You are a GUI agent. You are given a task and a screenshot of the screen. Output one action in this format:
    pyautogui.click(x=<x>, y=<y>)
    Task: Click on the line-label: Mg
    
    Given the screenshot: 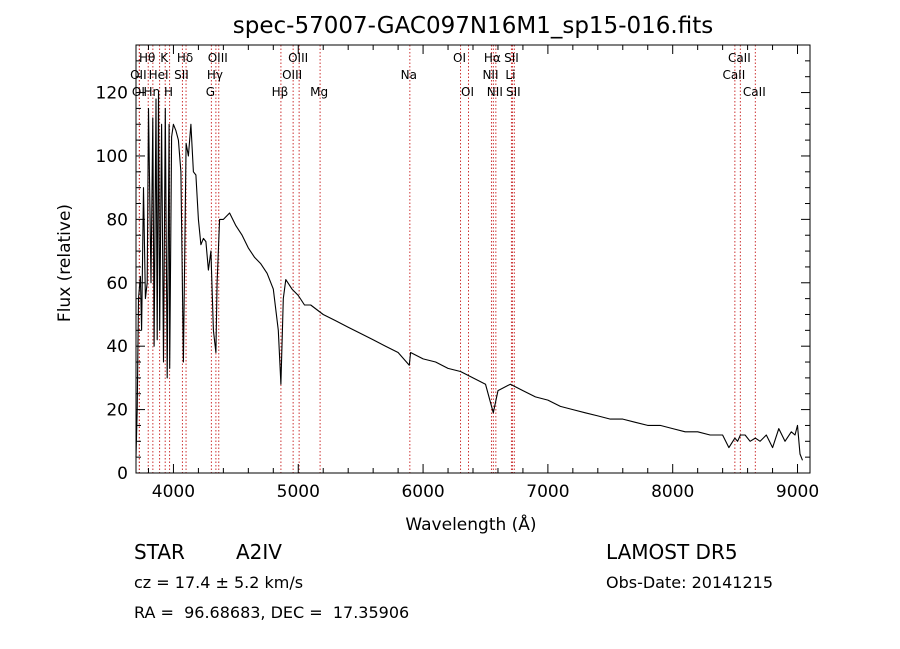 What is the action you would take?
    pyautogui.click(x=319, y=92)
    